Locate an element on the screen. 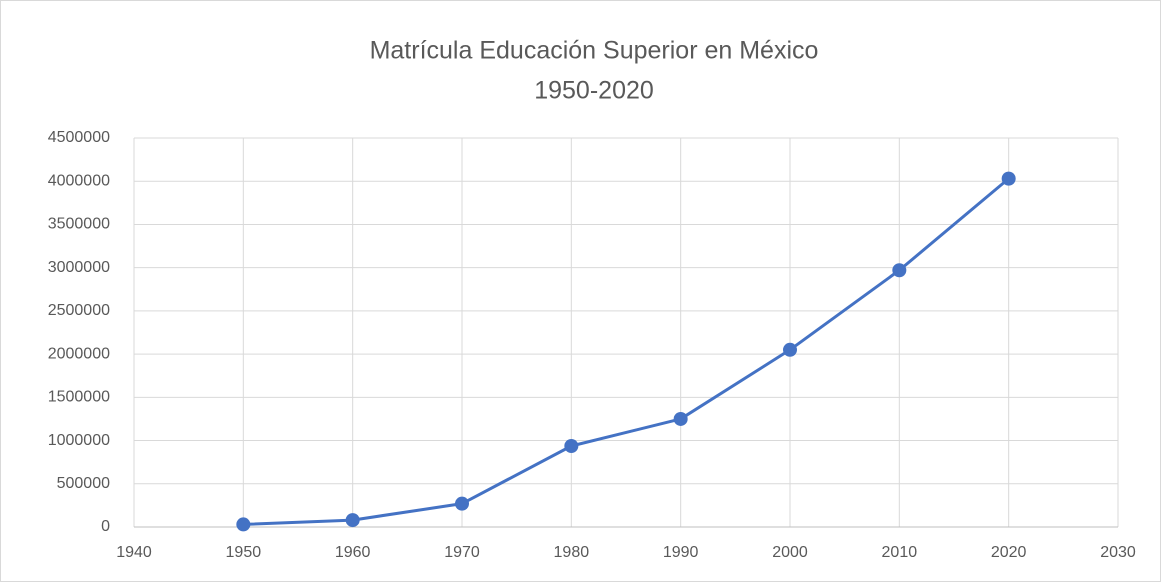  x-tick-label: 1980 is located at coordinates (572, 552).